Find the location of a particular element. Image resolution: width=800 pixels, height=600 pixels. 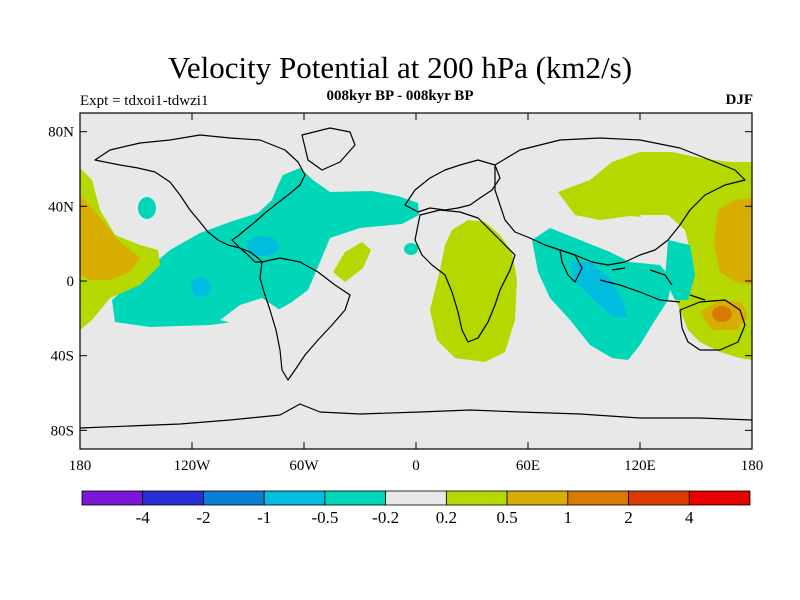

lat-tick-label: 40S is located at coordinates (62, 357).